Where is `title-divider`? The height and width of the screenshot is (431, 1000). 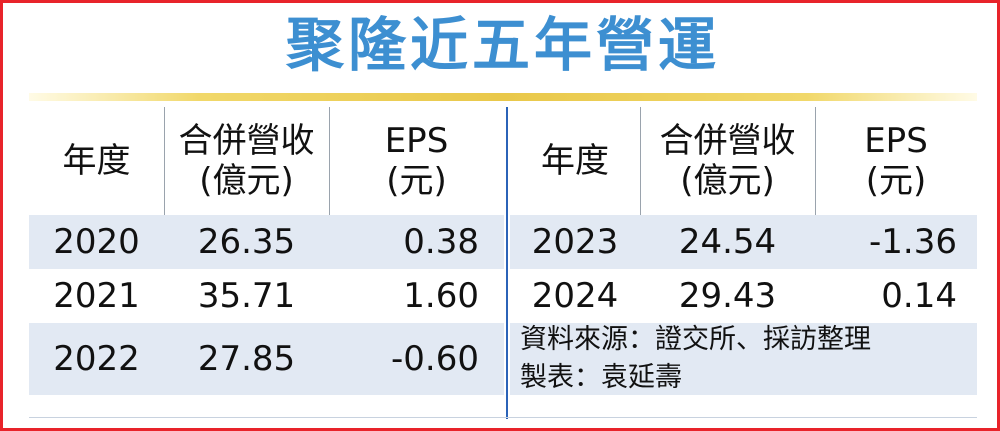
title-divider is located at coordinates (503, 97).